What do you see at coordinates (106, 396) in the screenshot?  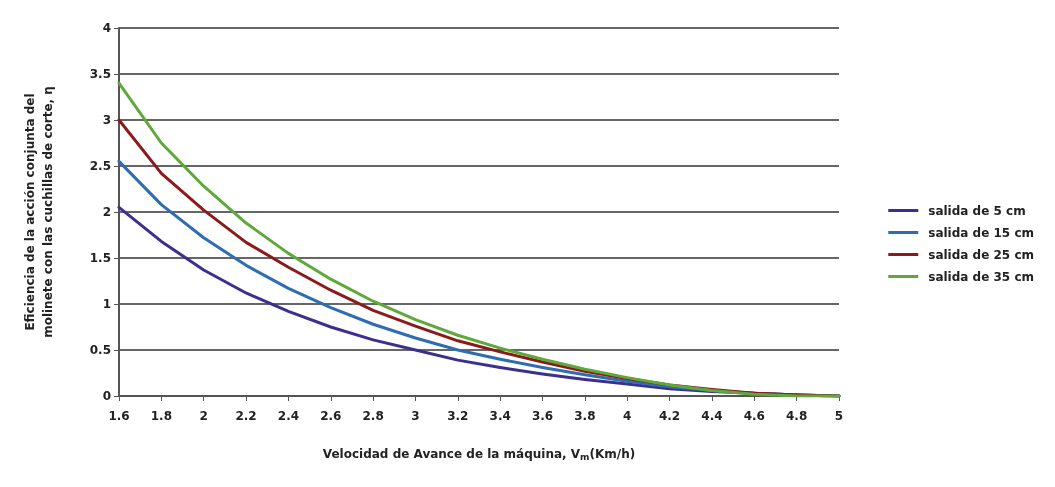 I see `y-tick-label: 0` at bounding box center [106, 396].